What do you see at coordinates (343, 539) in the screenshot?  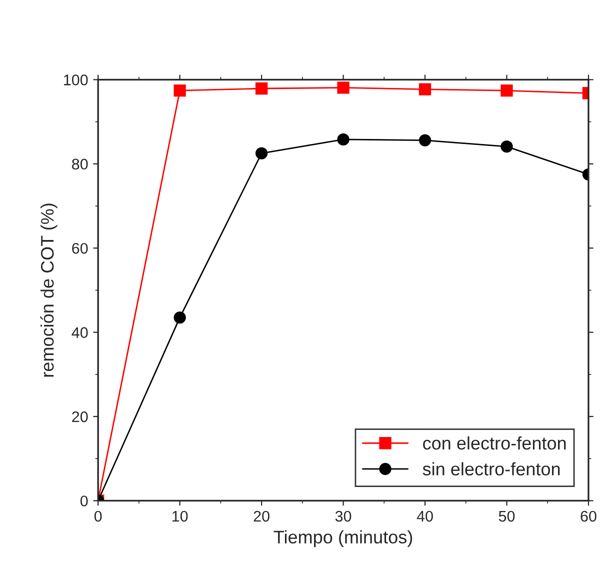 I see `x-axis-title: Tiempo (minutos)` at bounding box center [343, 539].